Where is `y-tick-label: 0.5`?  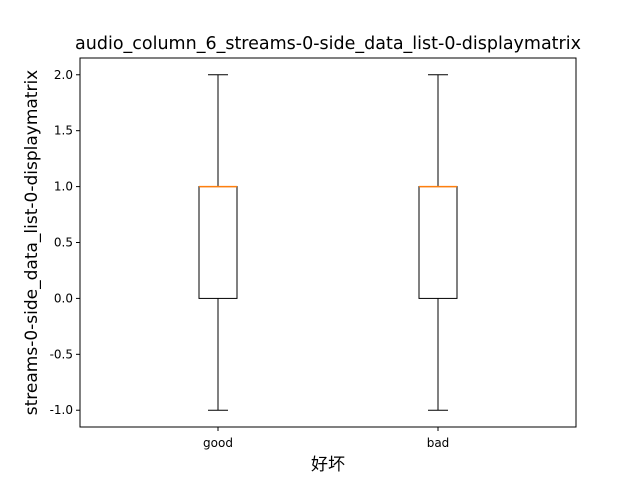 y-tick-label: 0.5 is located at coordinates (63, 243).